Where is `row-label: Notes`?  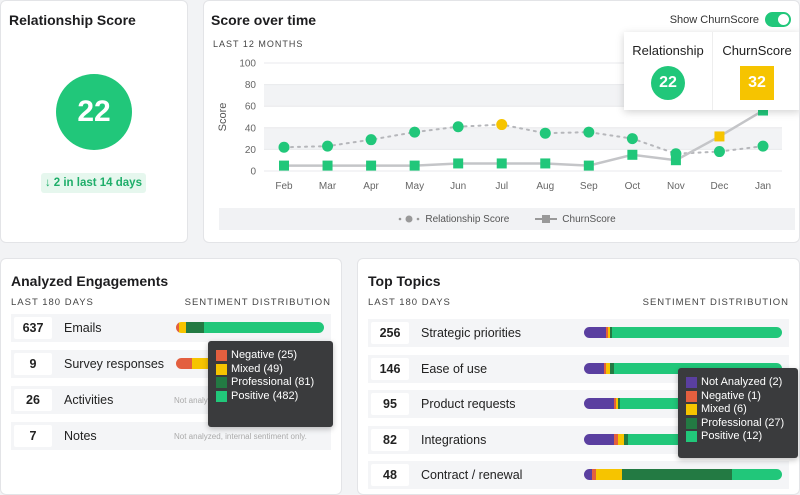 row-label: Notes is located at coordinates (80, 436).